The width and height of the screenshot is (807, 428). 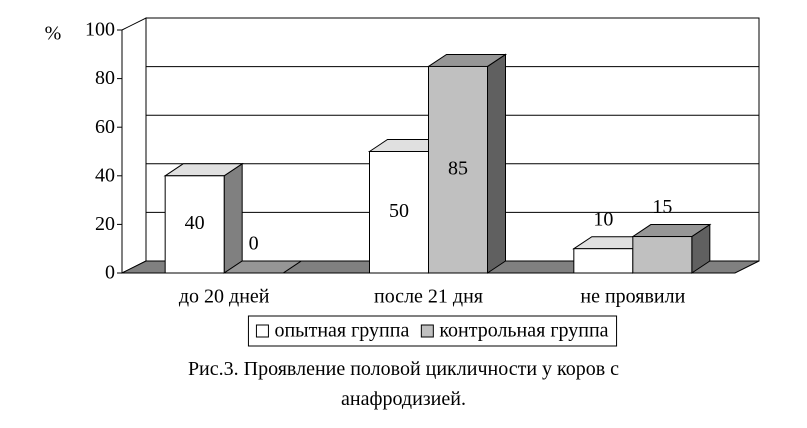 I want to click on y-axis-label: %, so click(x=53, y=34).